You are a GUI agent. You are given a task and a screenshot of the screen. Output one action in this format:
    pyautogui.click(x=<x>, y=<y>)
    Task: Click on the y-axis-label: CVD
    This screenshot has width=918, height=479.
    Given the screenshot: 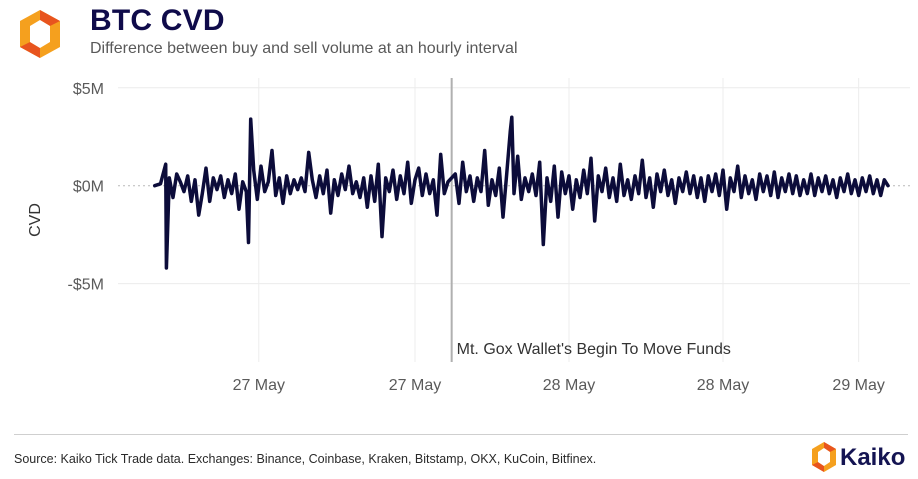 What is the action you would take?
    pyautogui.click(x=35, y=220)
    